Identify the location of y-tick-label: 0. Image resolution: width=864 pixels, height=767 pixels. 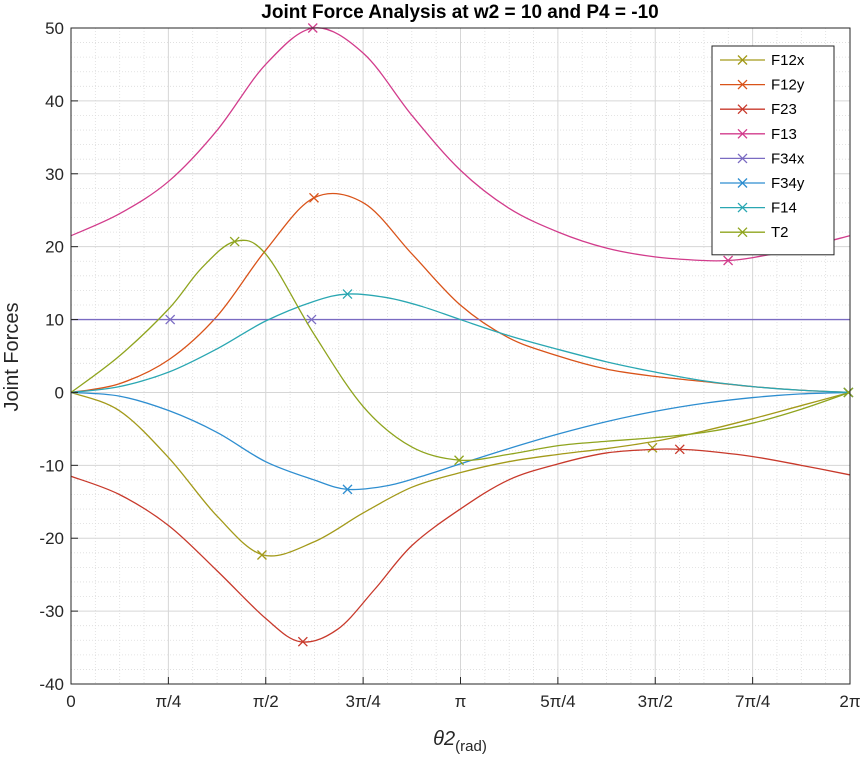
(59, 392).